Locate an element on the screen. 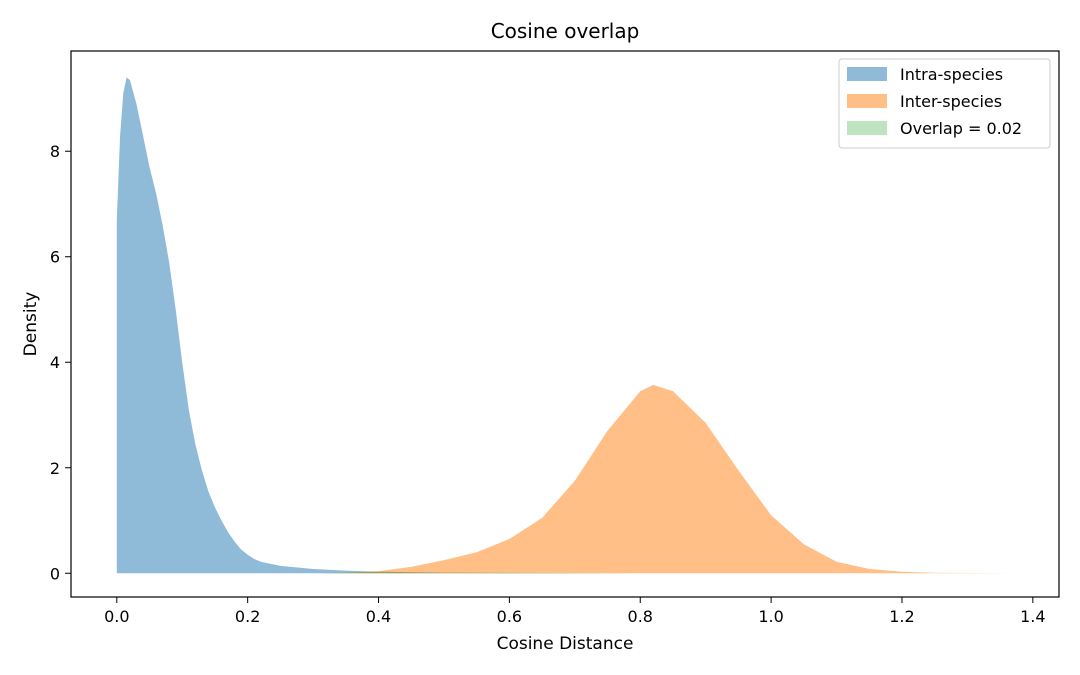 This screenshot has width=1080, height=675. legend-label: Overlap = 0.02 is located at coordinates (961, 128).